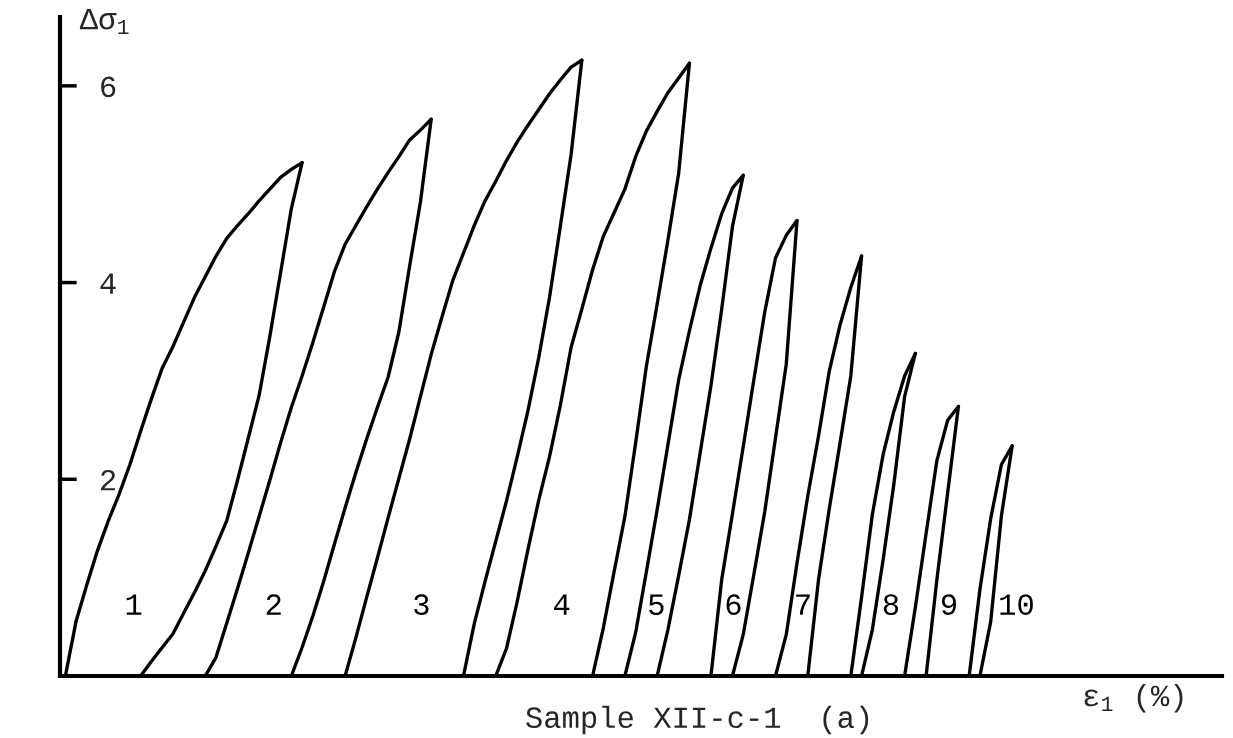  What do you see at coordinates (656, 605) in the screenshot?
I see `series-label: 5` at bounding box center [656, 605].